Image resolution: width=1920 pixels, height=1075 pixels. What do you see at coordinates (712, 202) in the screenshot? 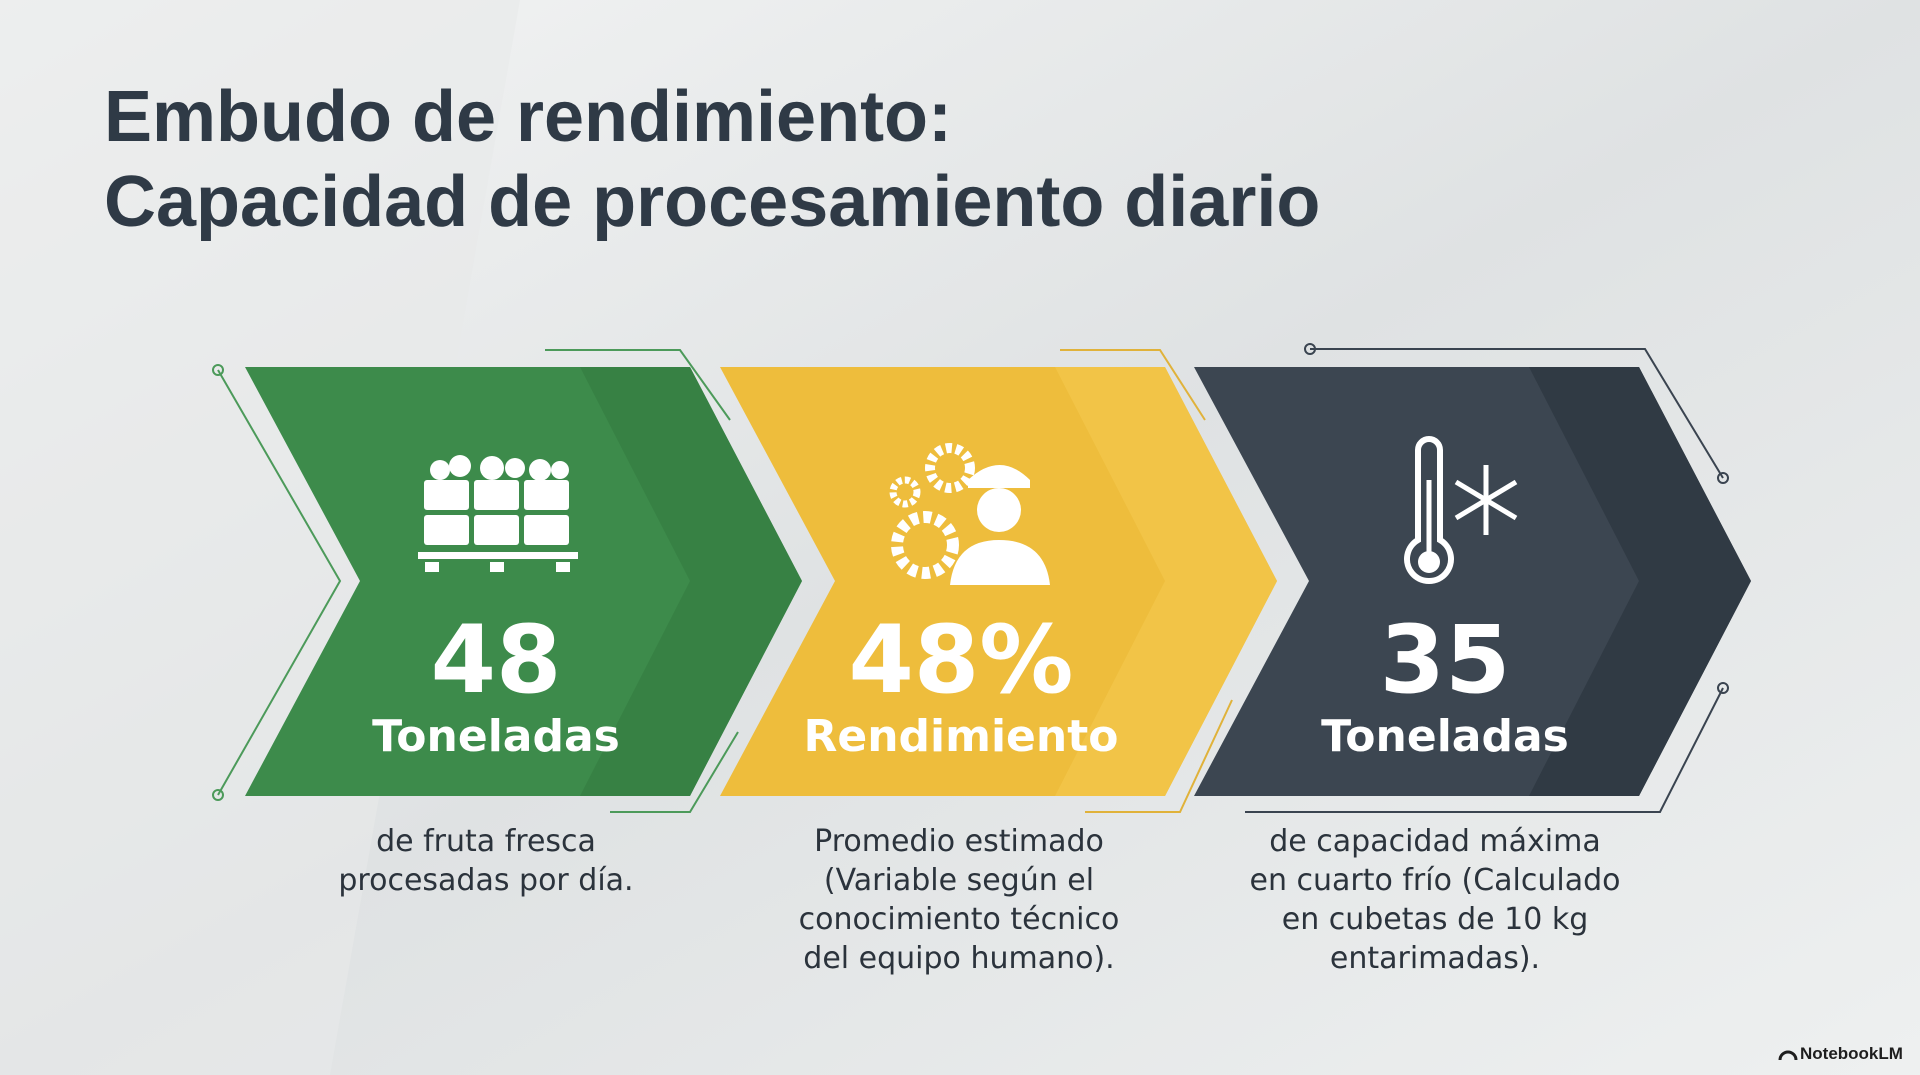
I see `title-line: Capacidad de procesamiento diario` at bounding box center [712, 202].